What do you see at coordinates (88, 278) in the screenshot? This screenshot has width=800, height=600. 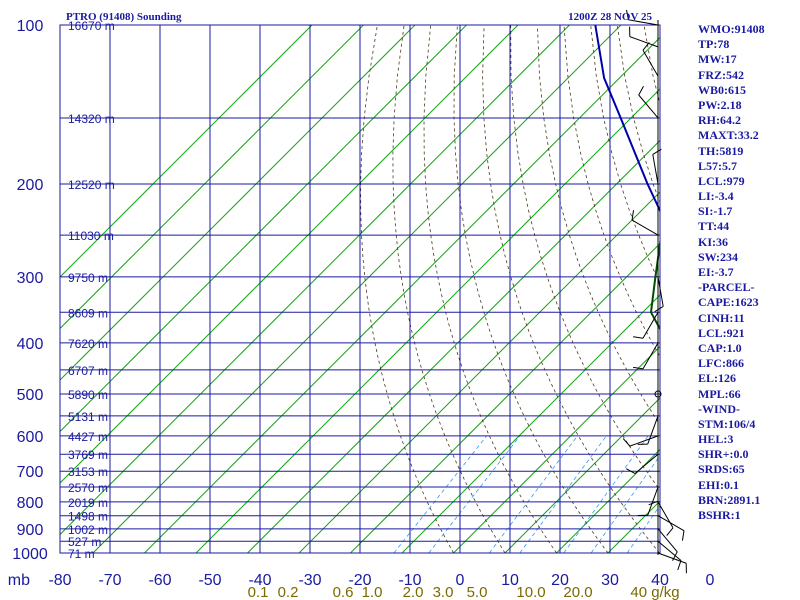 I see `height-label: 9750 m` at bounding box center [88, 278].